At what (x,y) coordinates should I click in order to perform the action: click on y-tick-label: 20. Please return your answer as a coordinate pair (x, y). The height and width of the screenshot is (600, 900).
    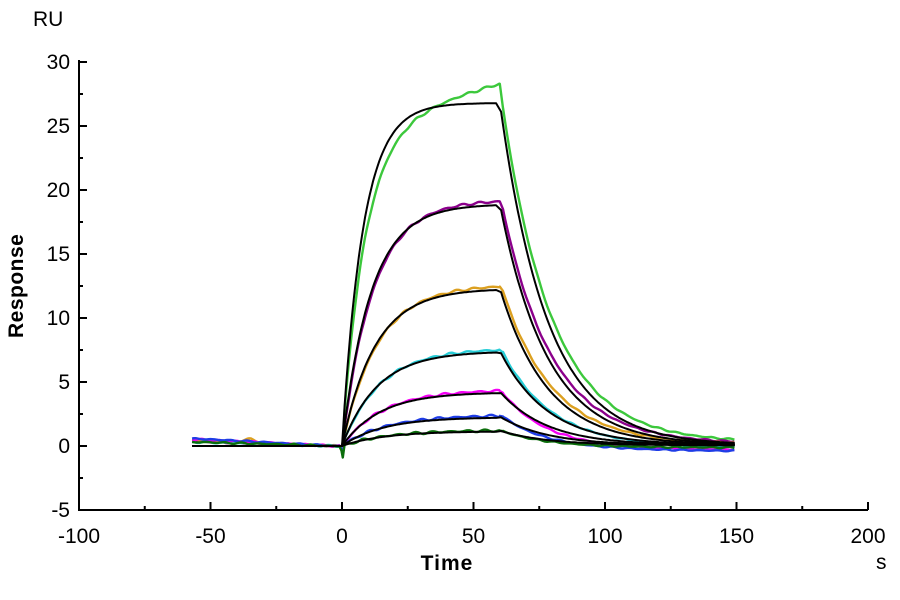
    Looking at the image, I should click on (58, 190).